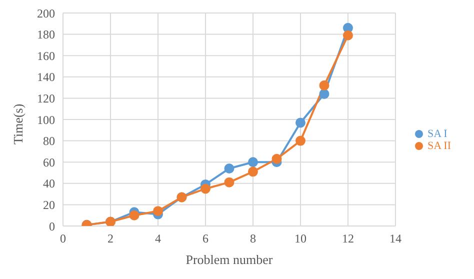  I want to click on y-tick-label: 120, so click(46, 98).